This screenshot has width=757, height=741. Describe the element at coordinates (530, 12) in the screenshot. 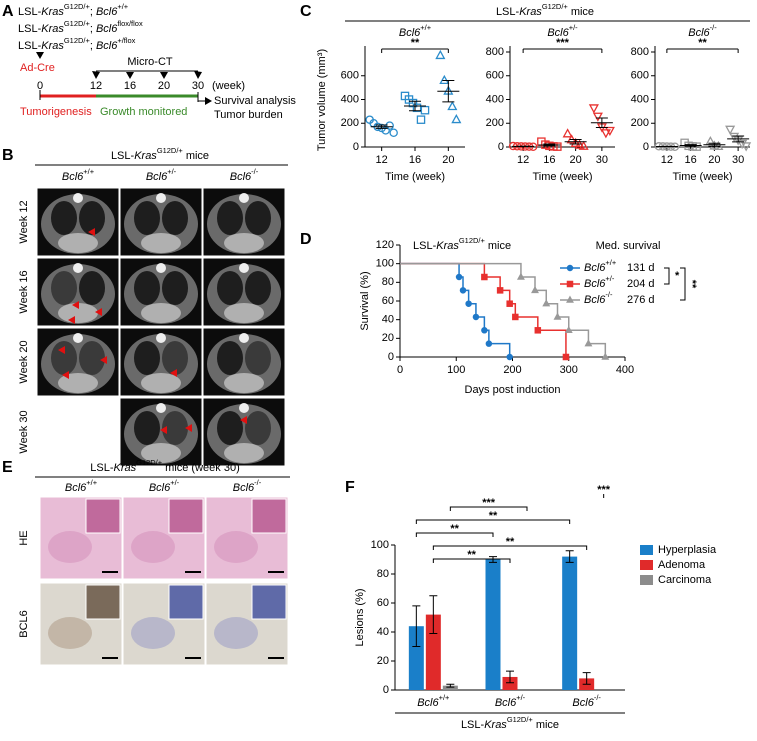

I see `text-part: Kras` at that location.